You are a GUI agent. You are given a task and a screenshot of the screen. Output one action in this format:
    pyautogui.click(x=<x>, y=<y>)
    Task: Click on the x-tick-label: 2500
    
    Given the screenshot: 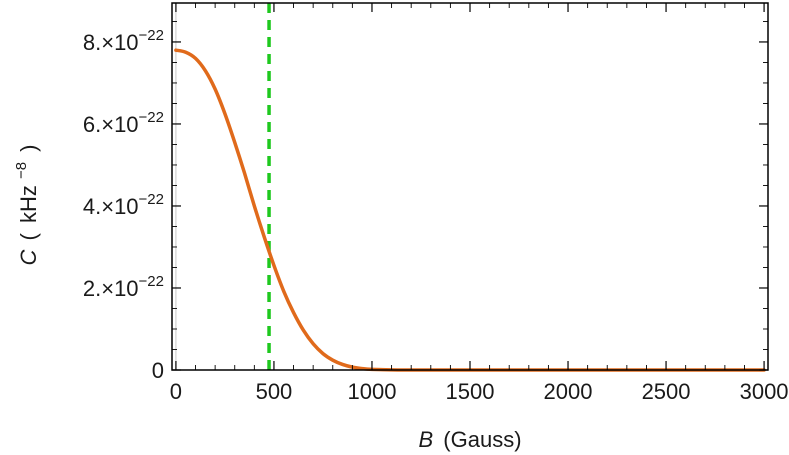 What is the action you would take?
    pyautogui.click(x=666, y=391)
    